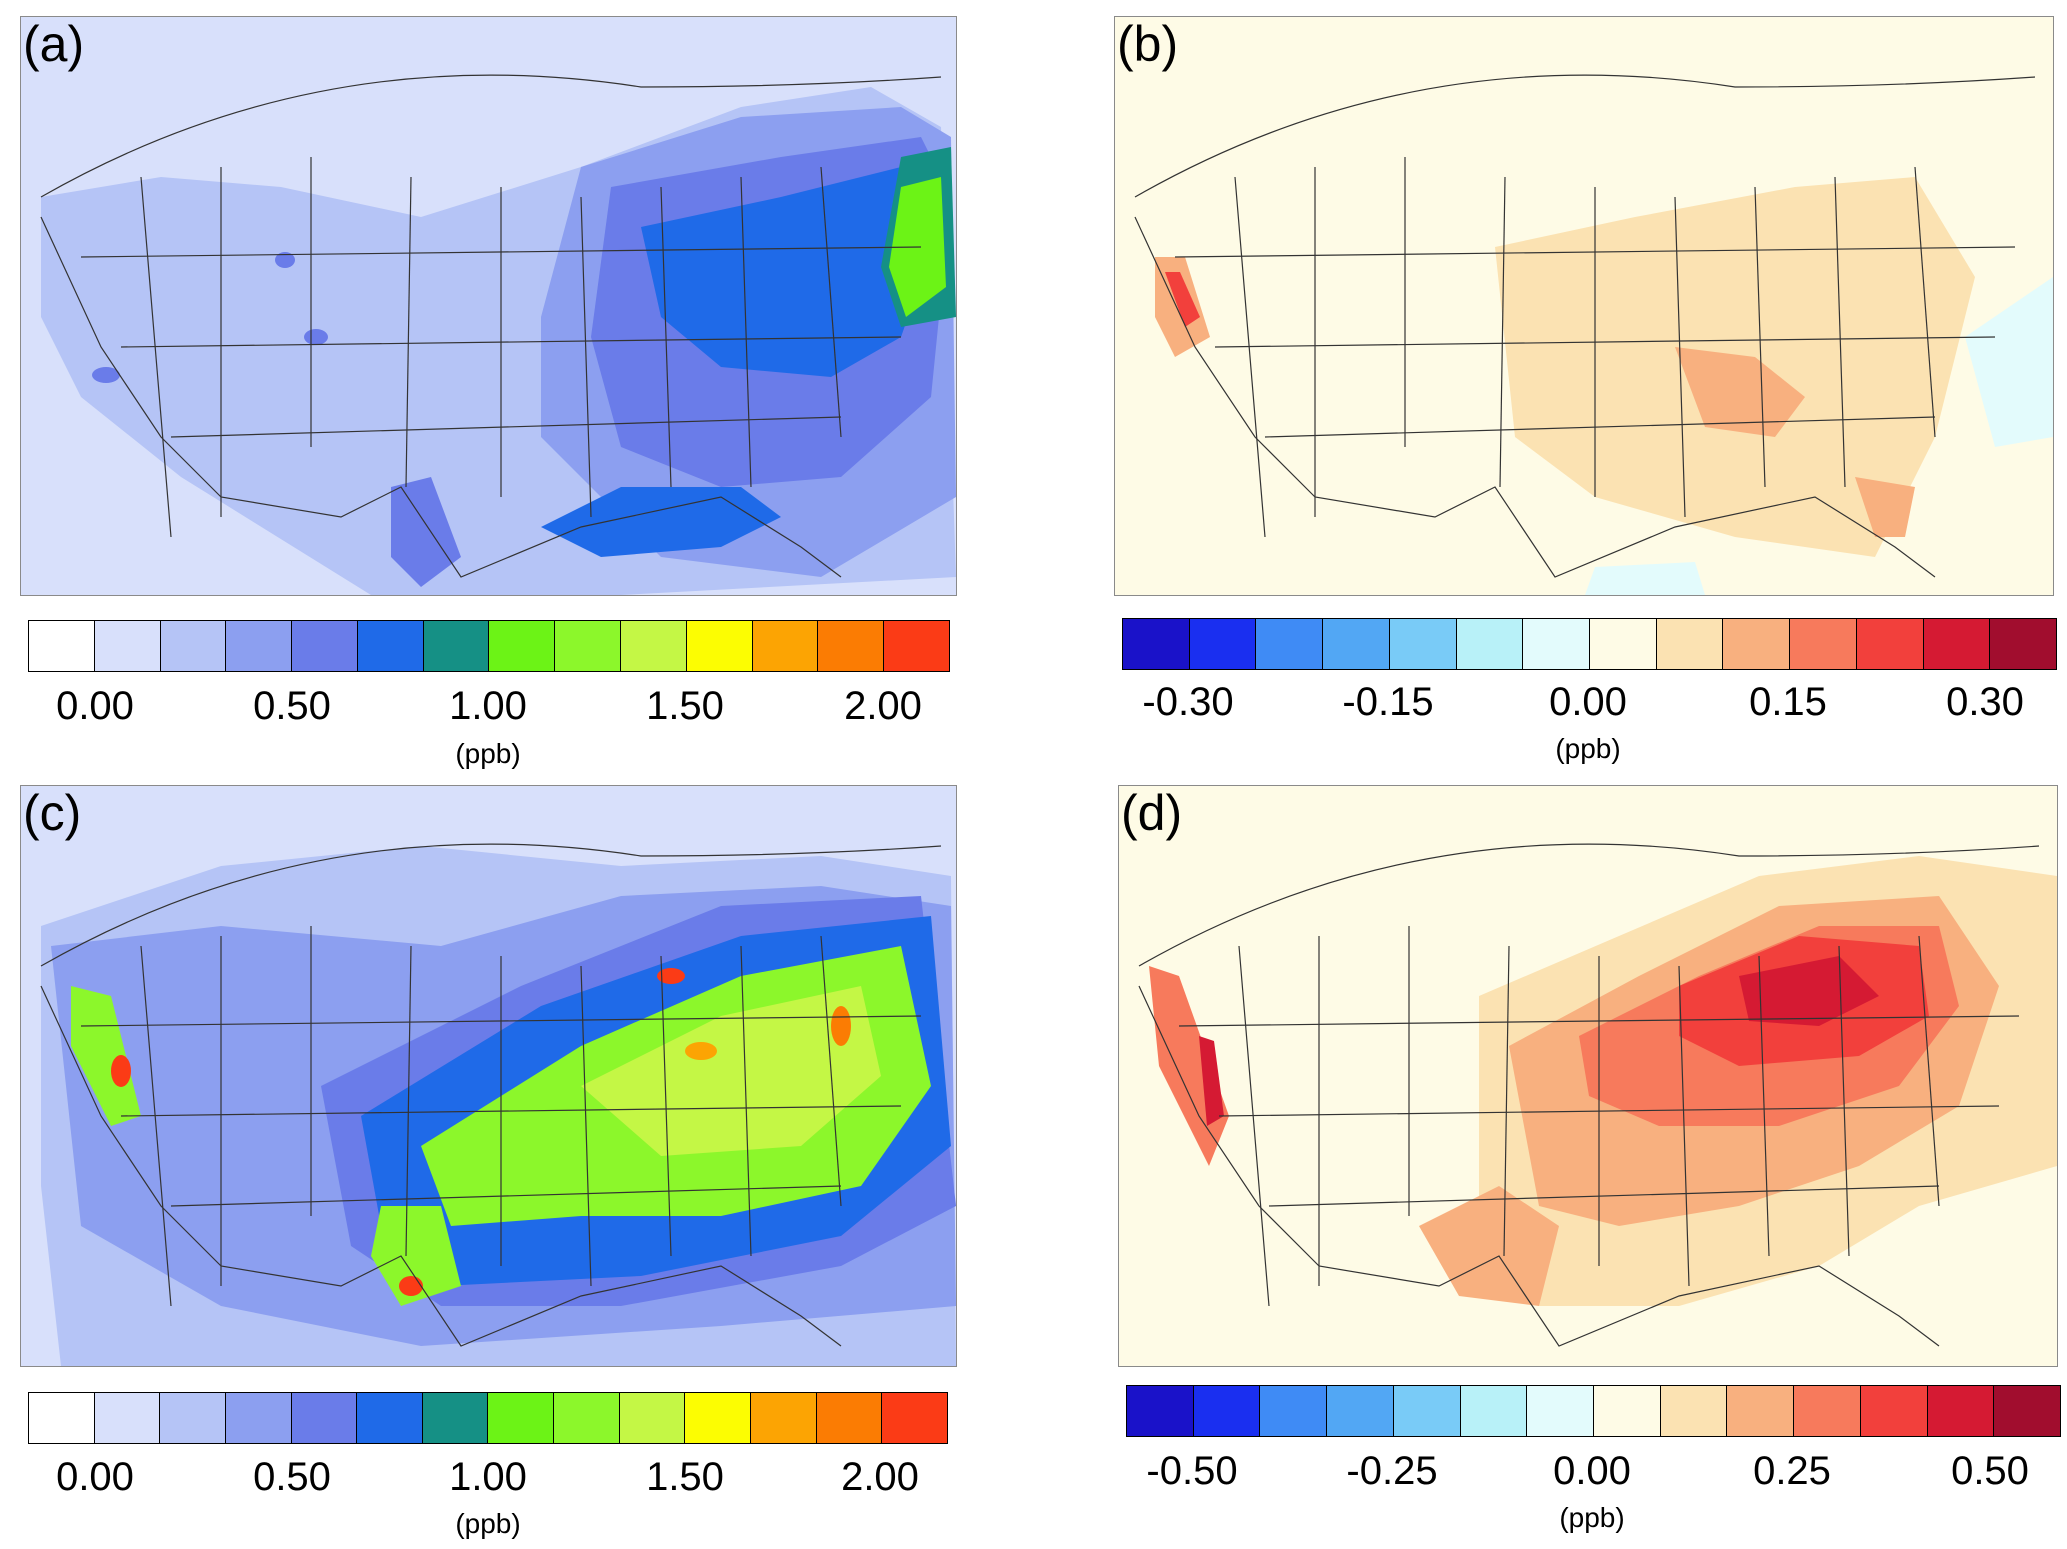 The image size is (2067, 1549). I want to click on map-a-contour-texas, so click(426, 532).